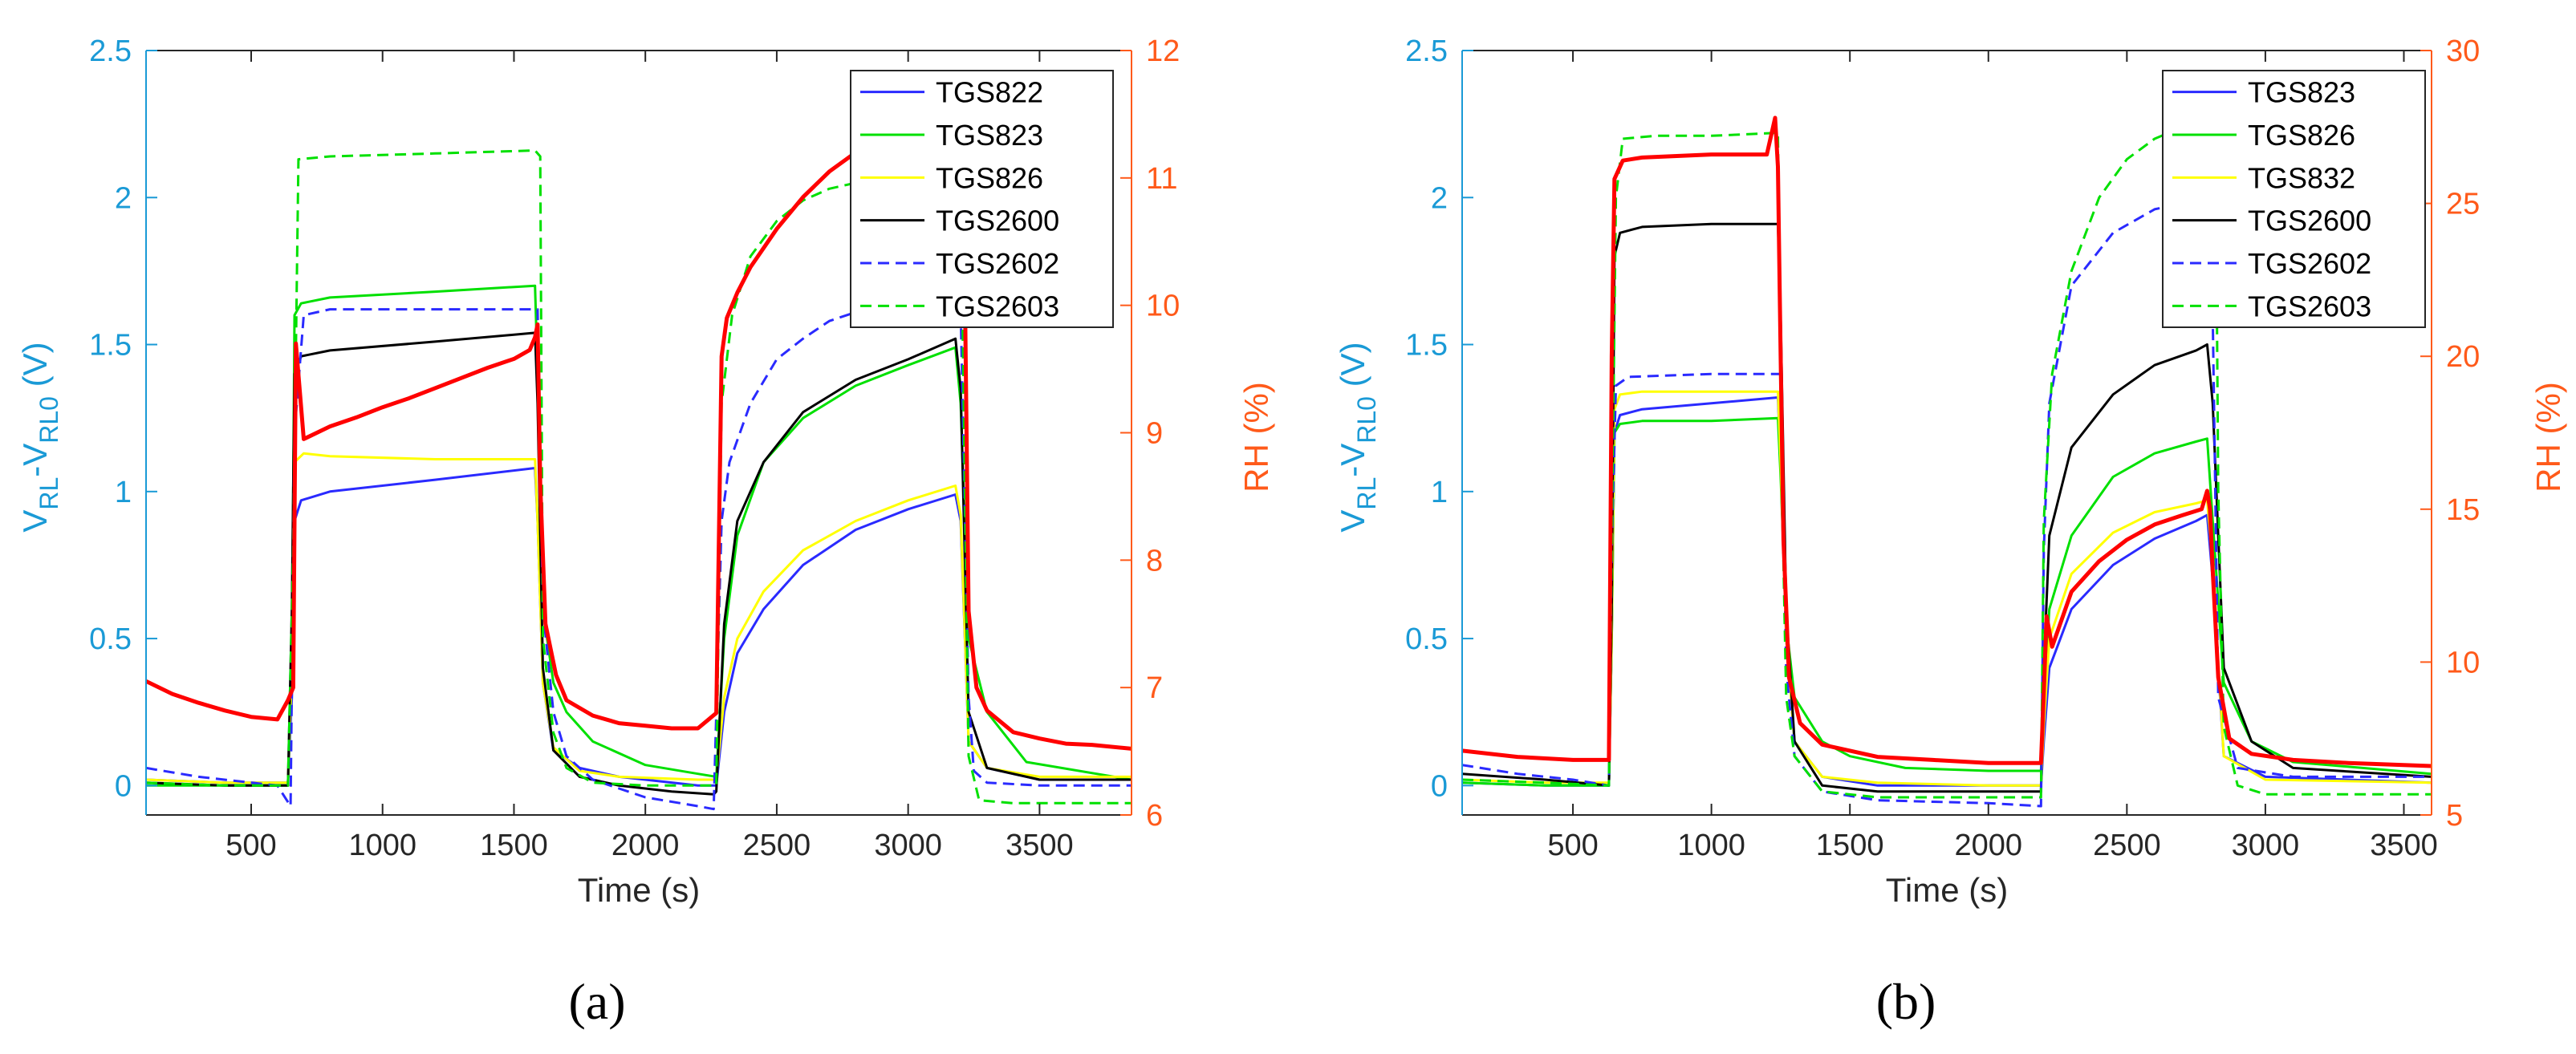 The width and height of the screenshot is (2576, 1054). I want to click on y-right-tick-label: 6, so click(1155, 816).